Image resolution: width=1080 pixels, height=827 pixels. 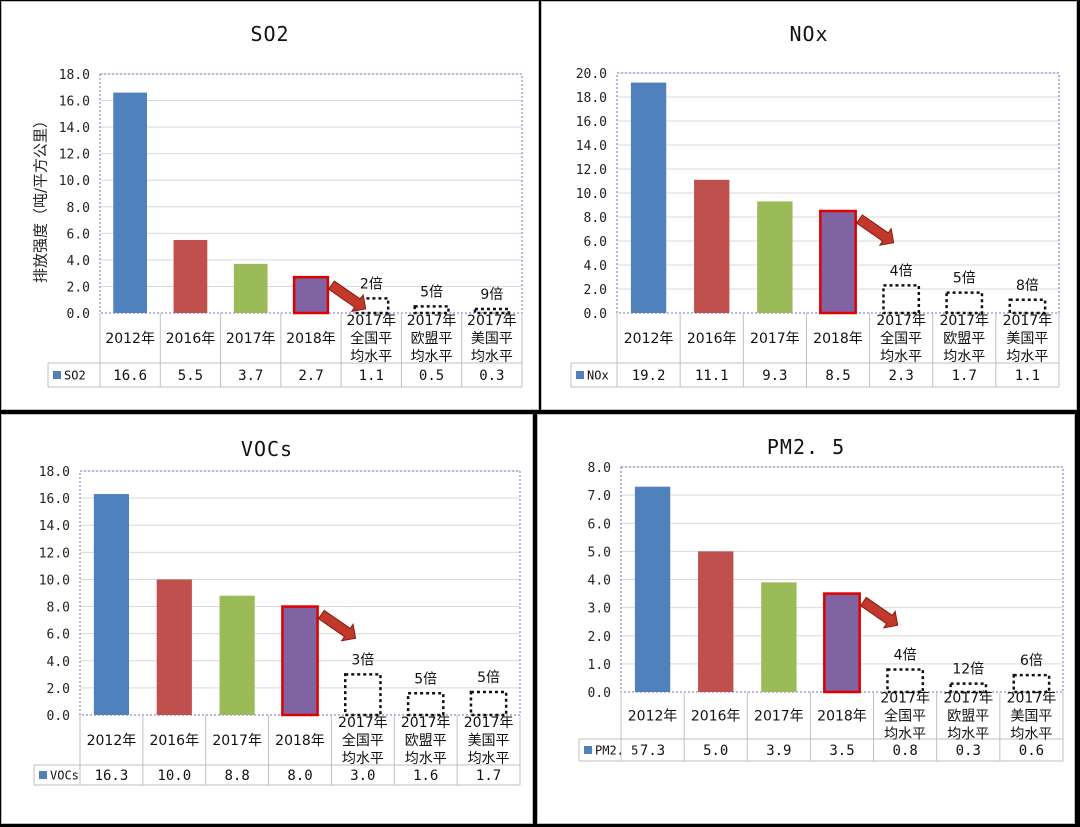 What do you see at coordinates (616, 751) in the screenshot?
I see `legend-series-name: PM2. 5` at bounding box center [616, 751].